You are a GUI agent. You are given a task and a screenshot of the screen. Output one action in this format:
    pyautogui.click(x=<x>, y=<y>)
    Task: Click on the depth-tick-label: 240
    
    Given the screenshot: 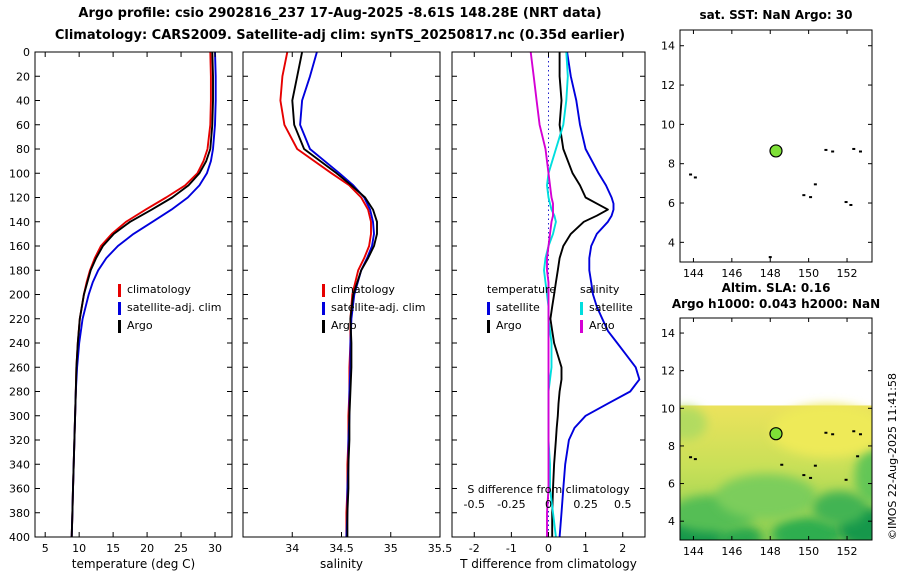 What is the action you would take?
    pyautogui.click(x=19, y=343)
    